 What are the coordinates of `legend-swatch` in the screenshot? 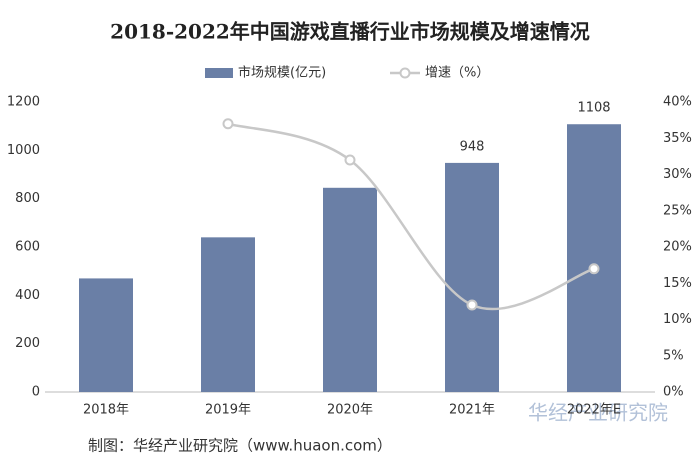 It's located at (219, 73).